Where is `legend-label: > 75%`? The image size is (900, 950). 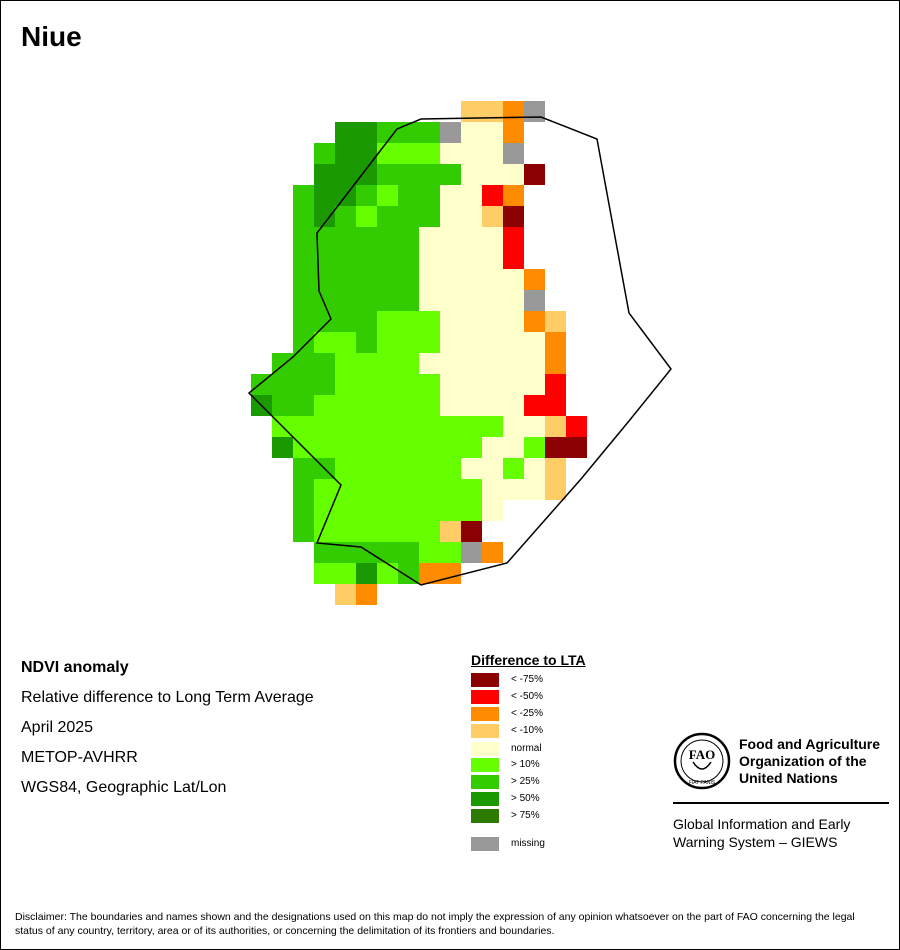 legend-label: > 75% is located at coordinates (525, 815).